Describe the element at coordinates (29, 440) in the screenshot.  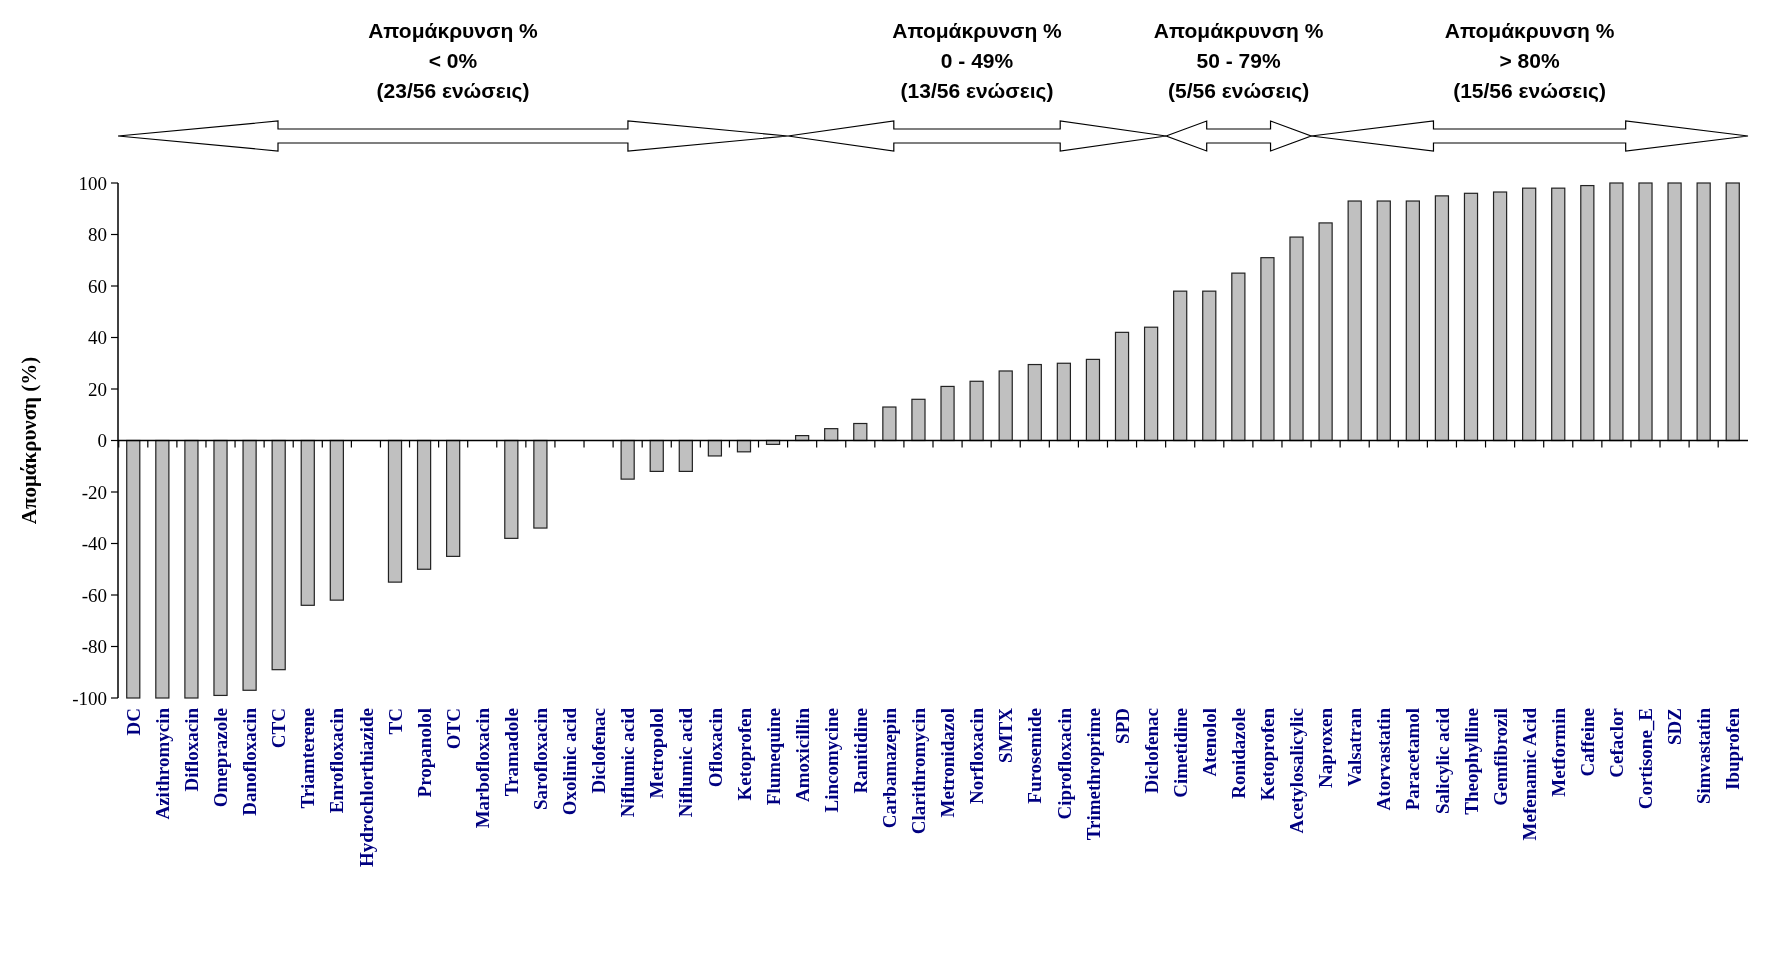
I see `y-axis-title: Απομάκρυνση (%)` at that location.